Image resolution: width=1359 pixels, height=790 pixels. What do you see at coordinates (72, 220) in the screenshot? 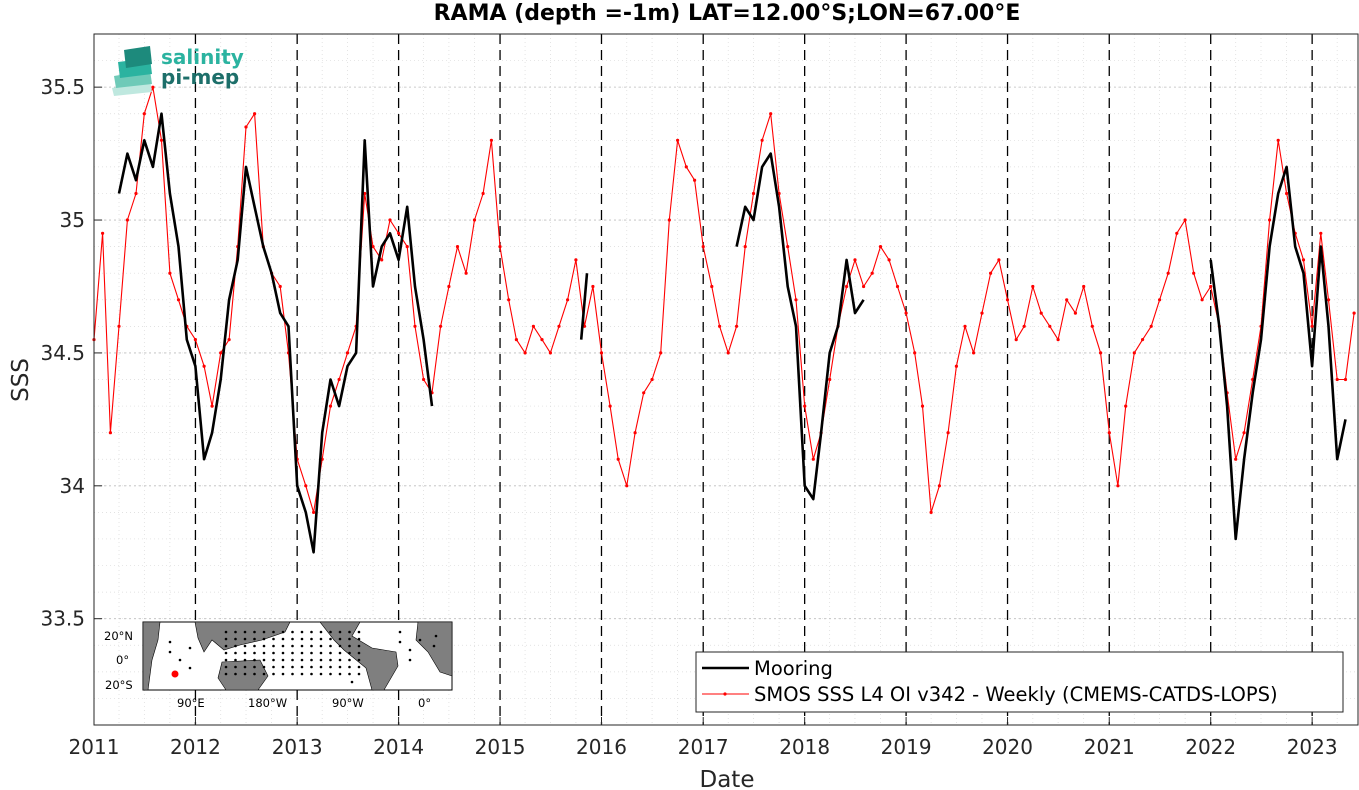
I see `y-tick-label: 35` at bounding box center [72, 220].